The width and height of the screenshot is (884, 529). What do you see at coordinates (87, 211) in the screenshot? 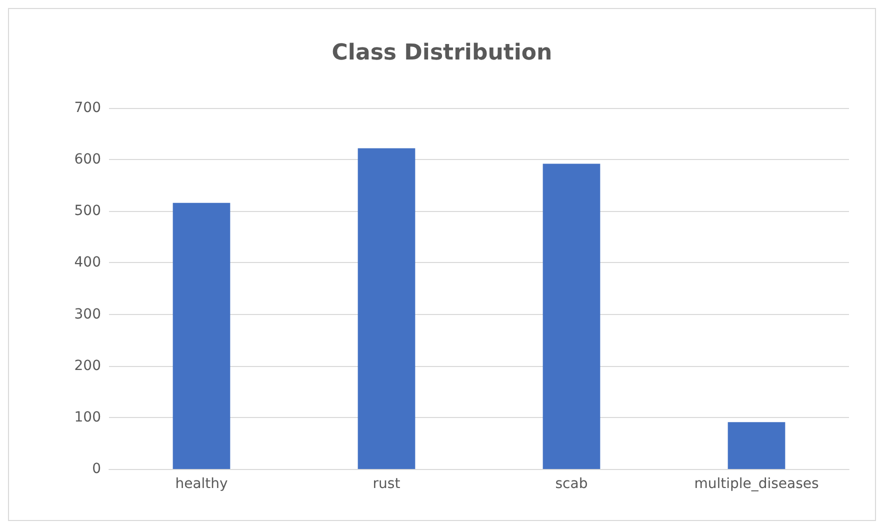
I see `y-tick-label: 500` at bounding box center [87, 211].